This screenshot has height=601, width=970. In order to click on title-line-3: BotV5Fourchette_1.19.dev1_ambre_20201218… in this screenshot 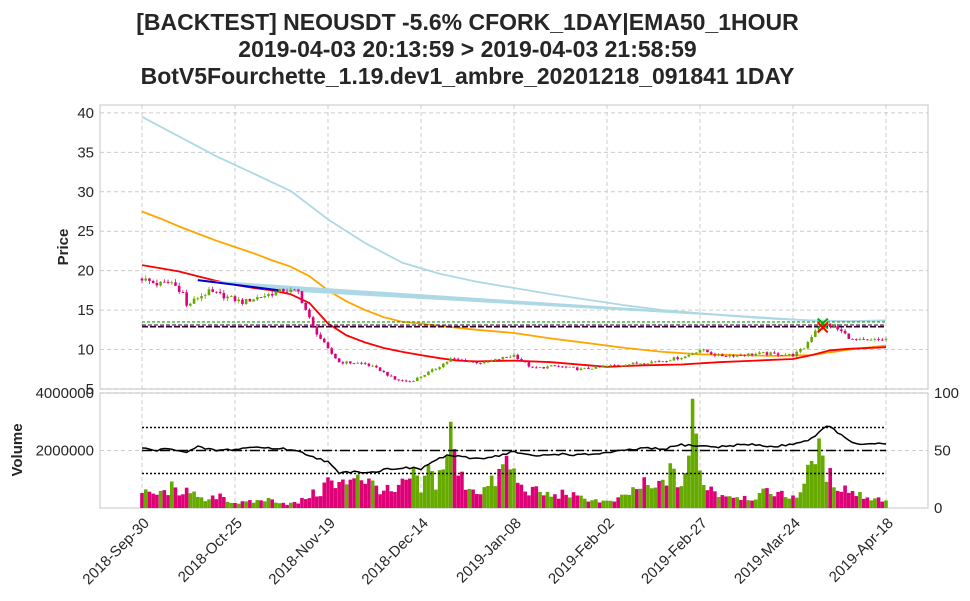, I will do `click(467, 76)`.